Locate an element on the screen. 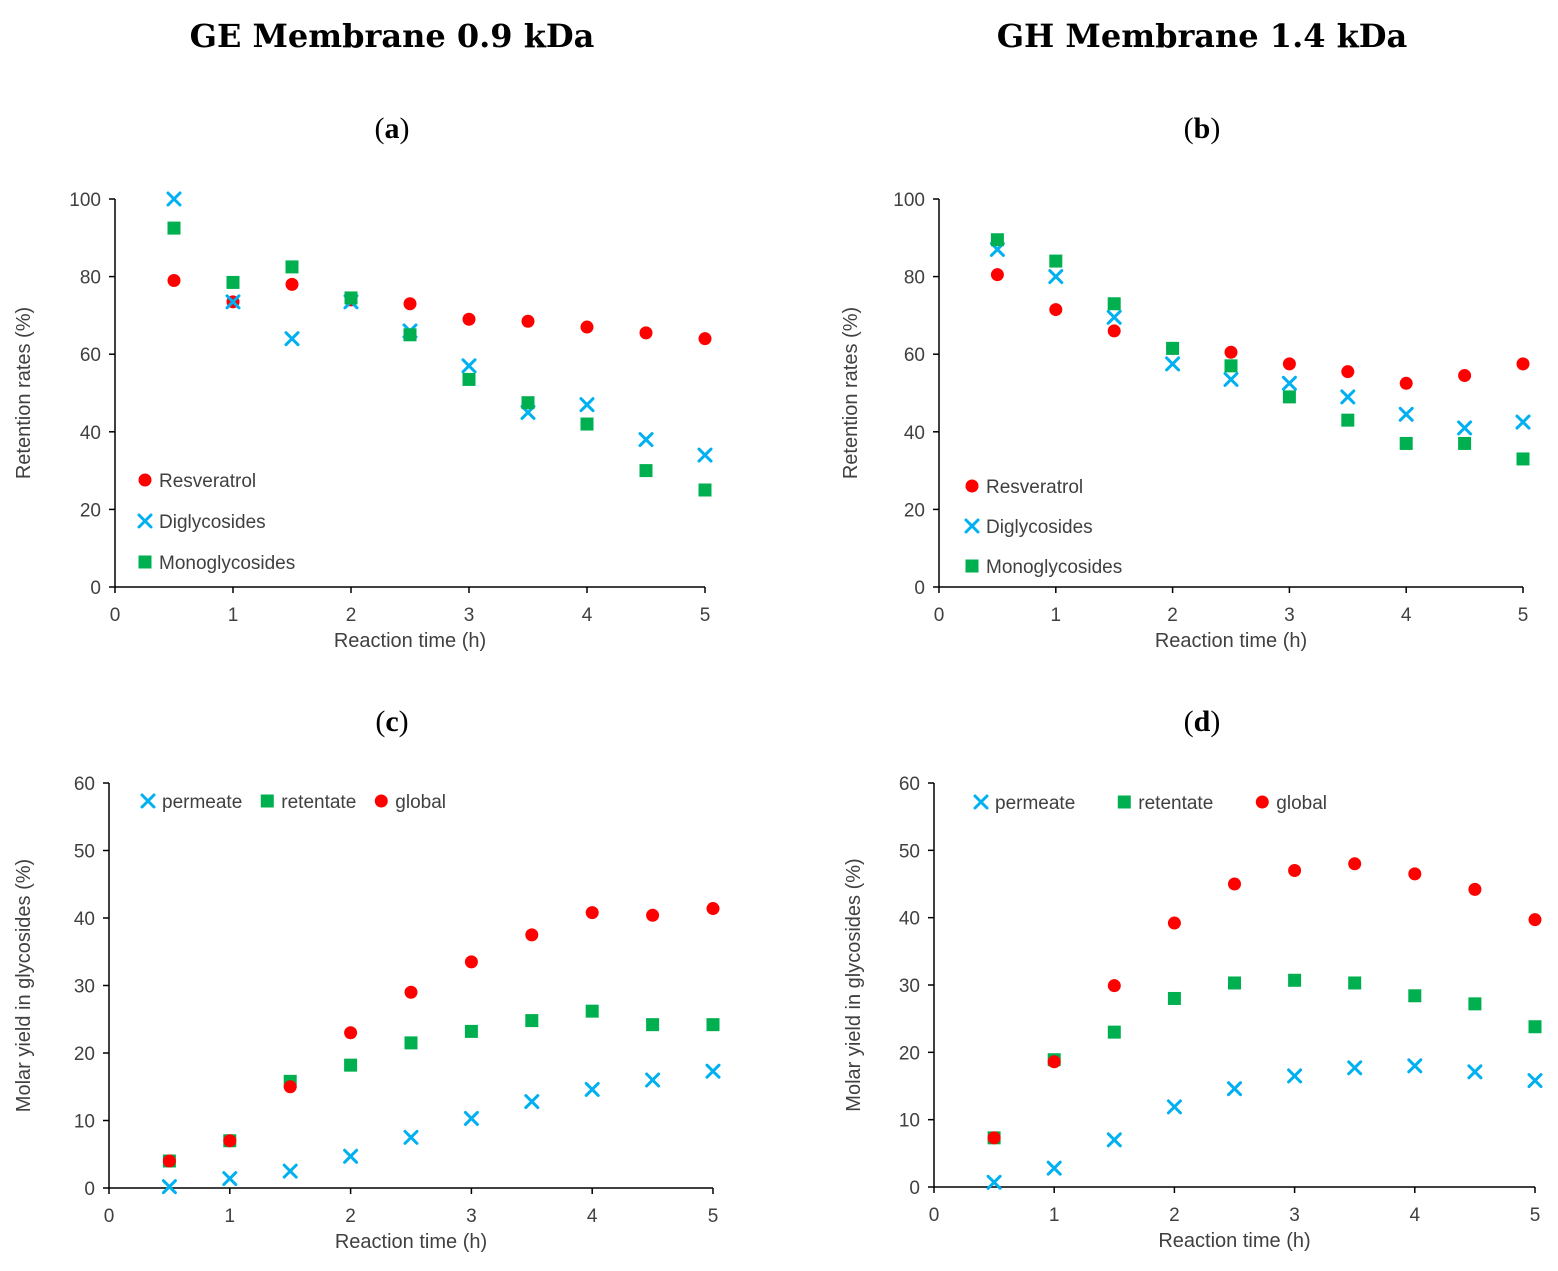 The width and height of the screenshot is (1558, 1271). legend-label-permeate: permeate is located at coordinates (1035, 803).